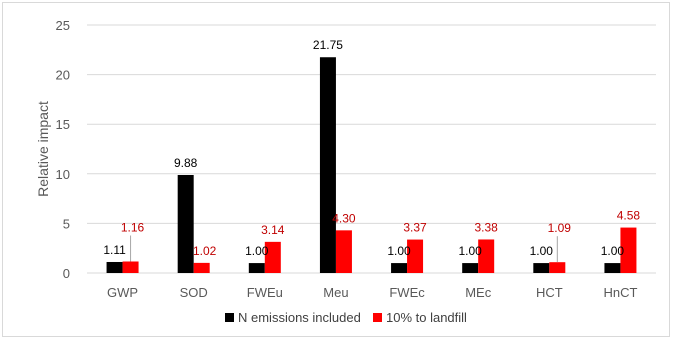 This screenshot has width=674, height=341. Describe the element at coordinates (478, 292) in the screenshot. I see `x-tick-label: MEc` at that location.